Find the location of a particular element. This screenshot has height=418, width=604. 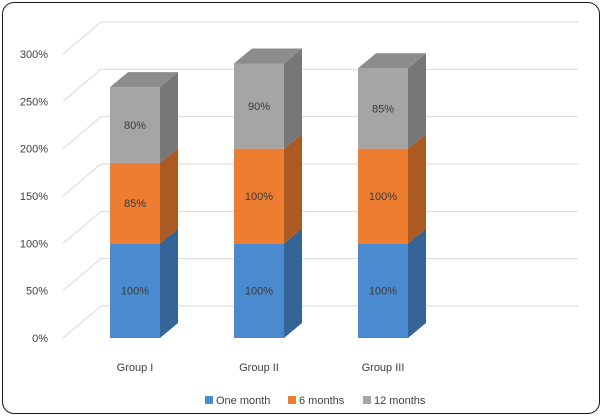

legend: One month 6 months 12 months is located at coordinates (315, 401).